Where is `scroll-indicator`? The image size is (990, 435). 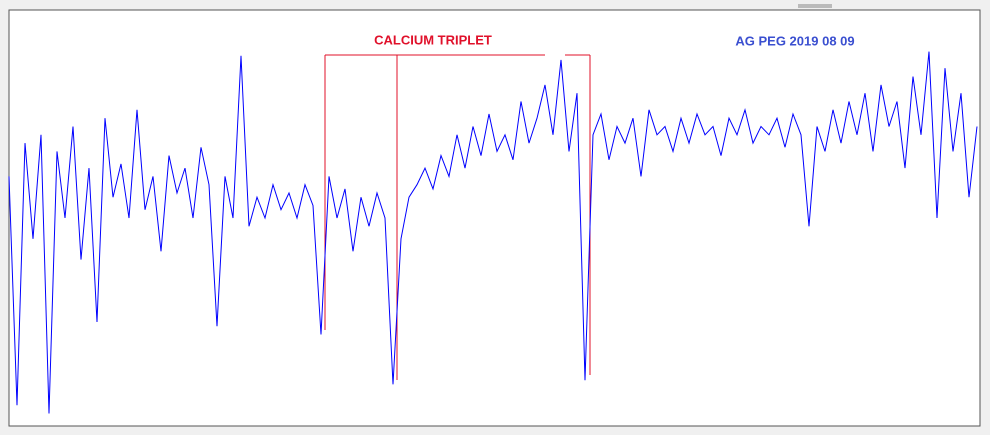
scroll-indicator is located at coordinates (815, 6).